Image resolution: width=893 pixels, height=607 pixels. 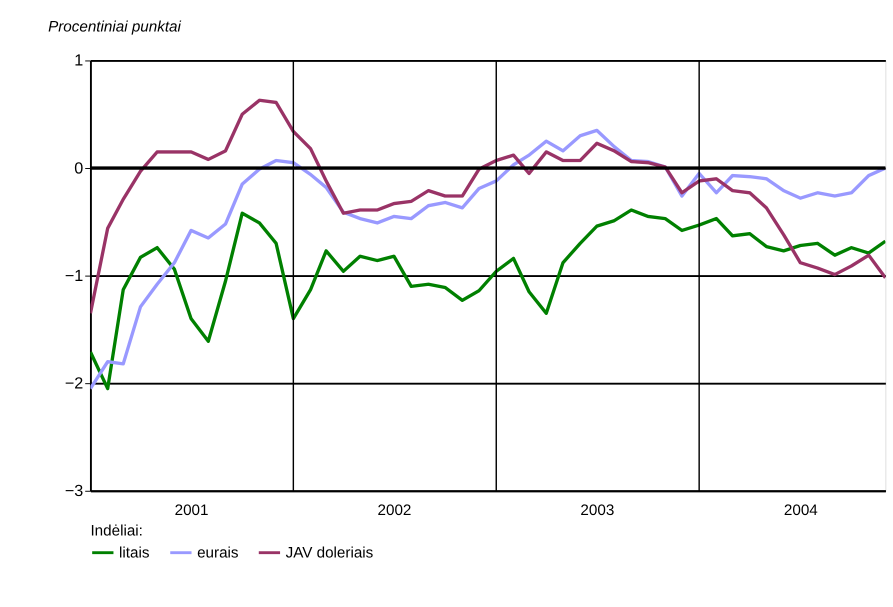 What do you see at coordinates (801, 511) in the screenshot?
I see `x-tick-label: 2004` at bounding box center [801, 511].